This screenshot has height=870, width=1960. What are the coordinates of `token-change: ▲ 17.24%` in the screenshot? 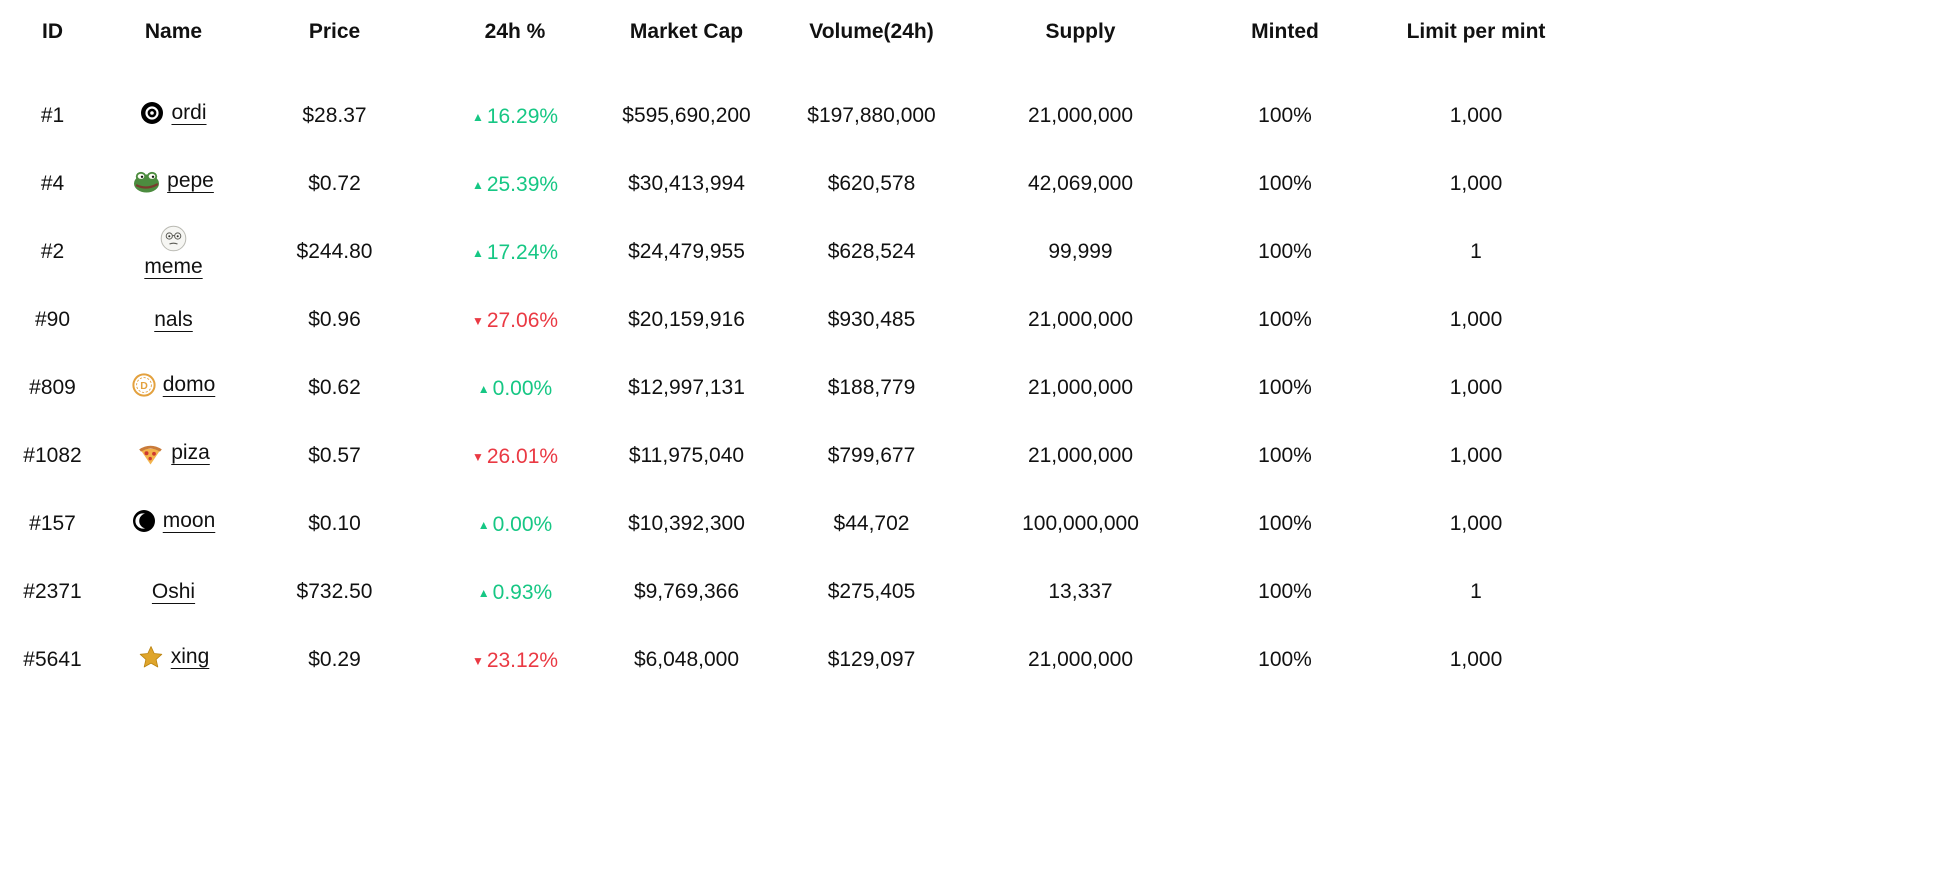 It's located at (515, 252).